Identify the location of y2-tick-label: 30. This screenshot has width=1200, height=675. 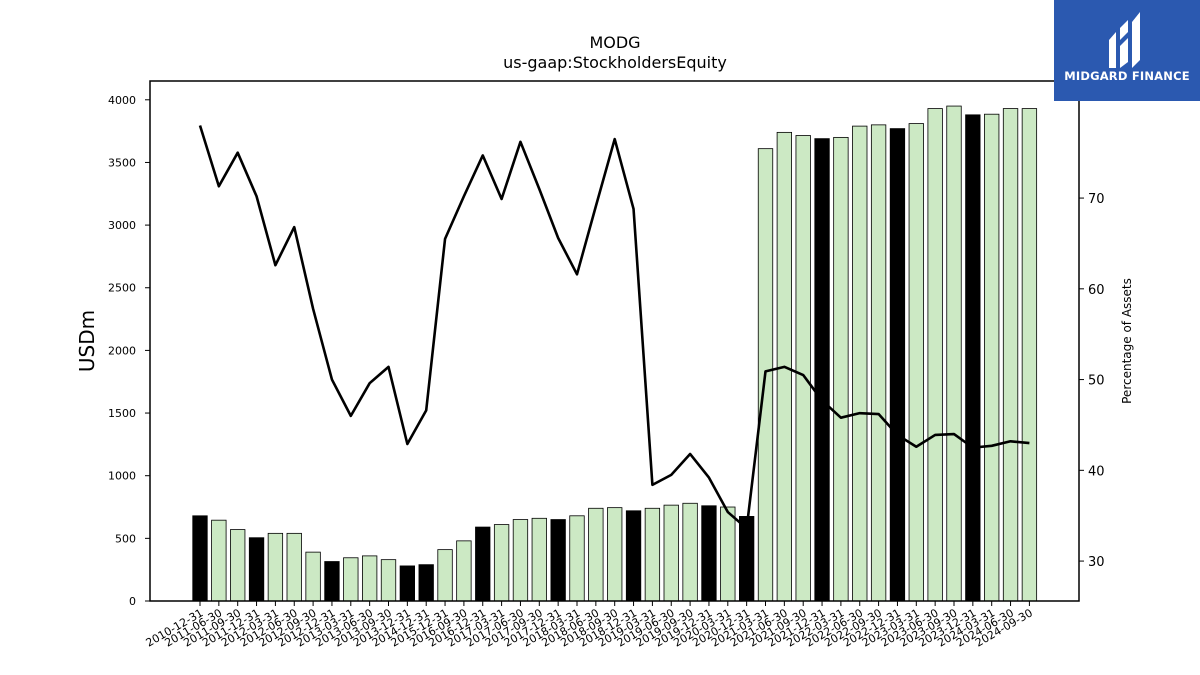
(1096, 562).